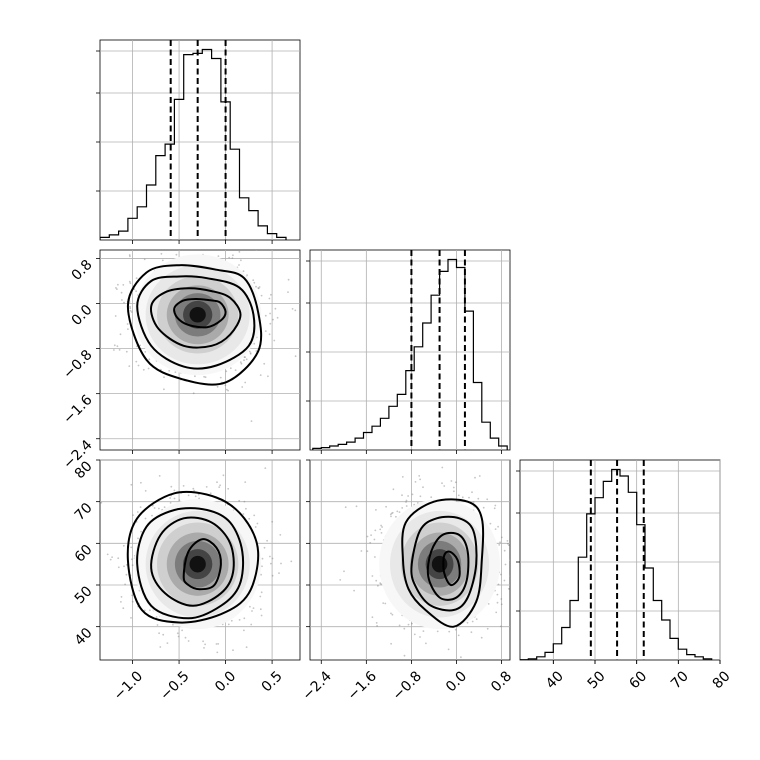 The width and height of the screenshot is (760, 760). Describe the element at coordinates (410, 354) in the screenshot. I see `histogram-line` at that location.